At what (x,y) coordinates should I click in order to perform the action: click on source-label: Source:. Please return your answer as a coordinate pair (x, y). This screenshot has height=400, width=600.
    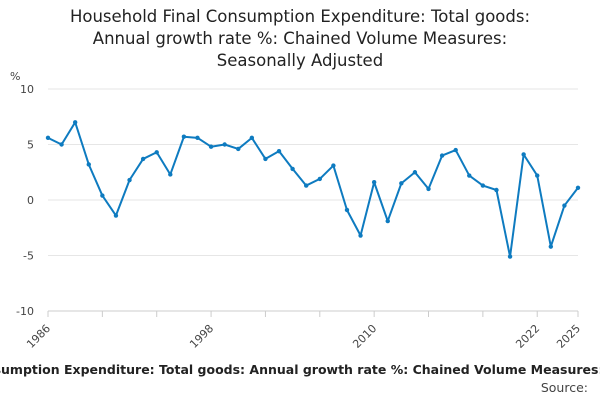
    Looking at the image, I should click on (564, 387).